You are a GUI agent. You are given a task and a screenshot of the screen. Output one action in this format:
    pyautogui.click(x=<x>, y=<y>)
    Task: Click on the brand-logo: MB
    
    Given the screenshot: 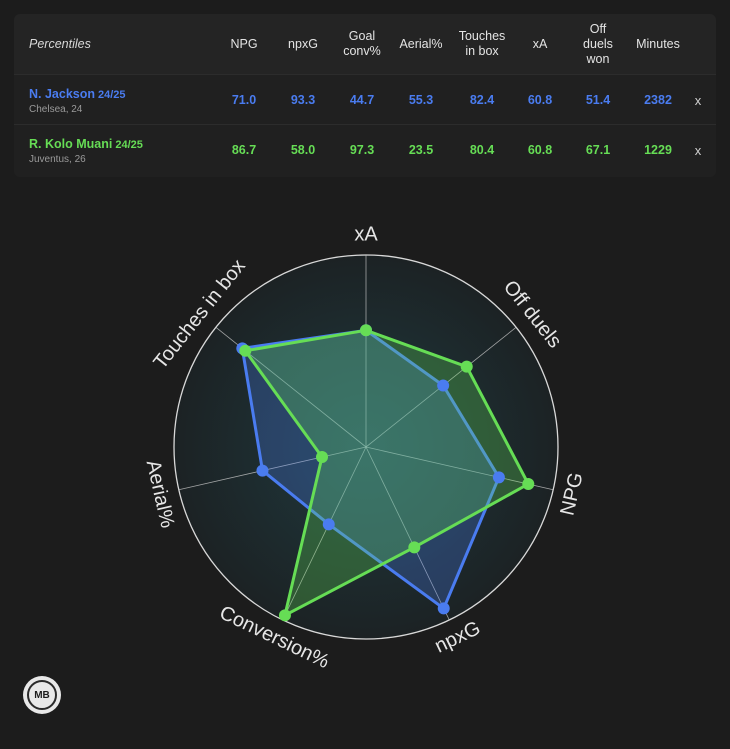 What is the action you would take?
    pyautogui.click(x=42, y=695)
    